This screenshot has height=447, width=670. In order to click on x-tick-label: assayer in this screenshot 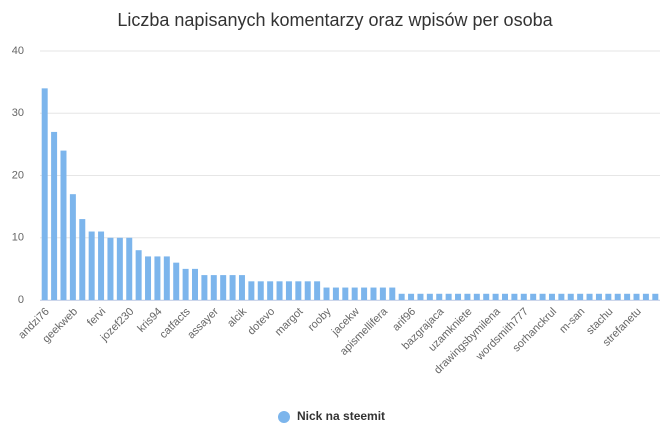, I will do `click(203, 323)`.